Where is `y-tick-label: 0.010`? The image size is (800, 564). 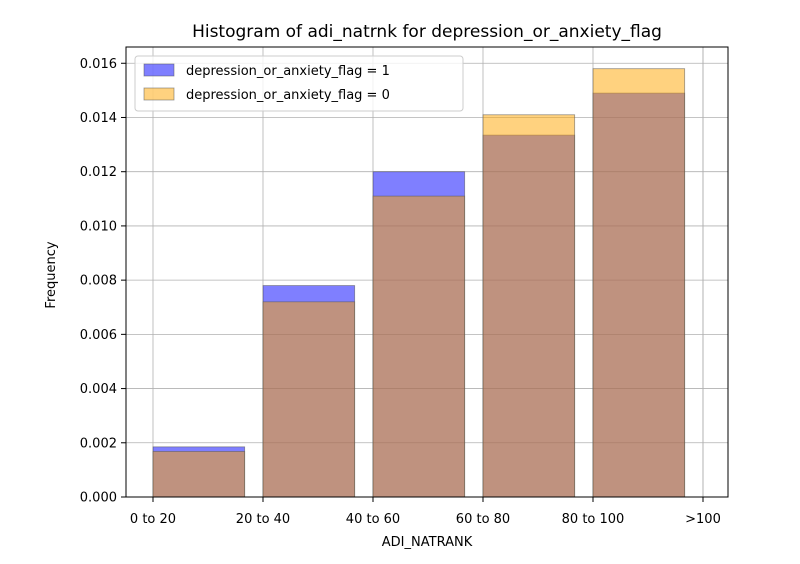 y-tick-label: 0.010 is located at coordinates (98, 226).